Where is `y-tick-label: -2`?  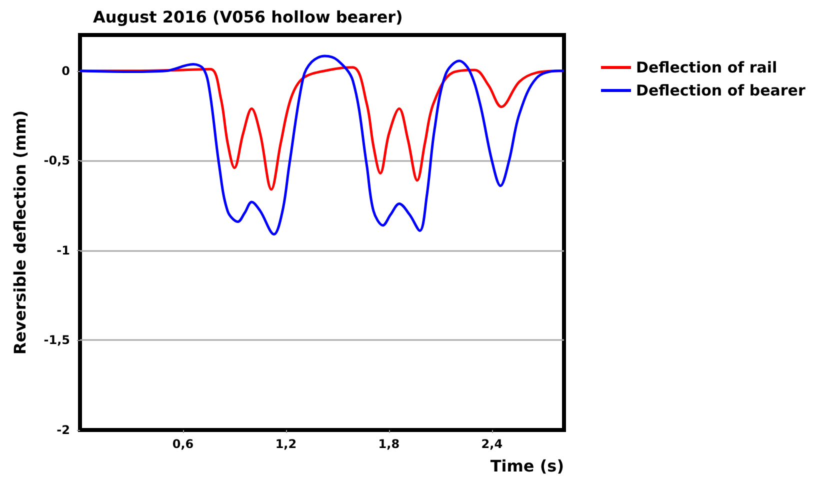 y-tick-label: -2 is located at coordinates (63, 430).